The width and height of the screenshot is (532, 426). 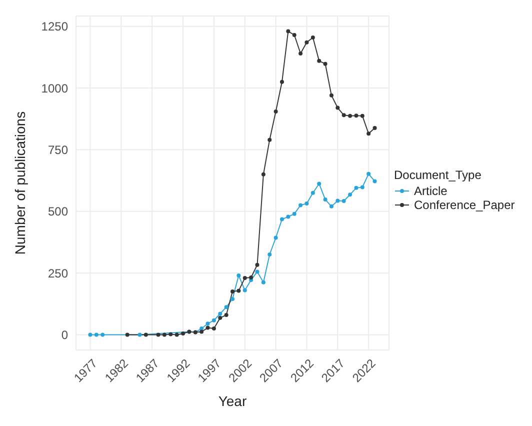 I want to click on legend-label: Conference_Paper, so click(x=464, y=205).